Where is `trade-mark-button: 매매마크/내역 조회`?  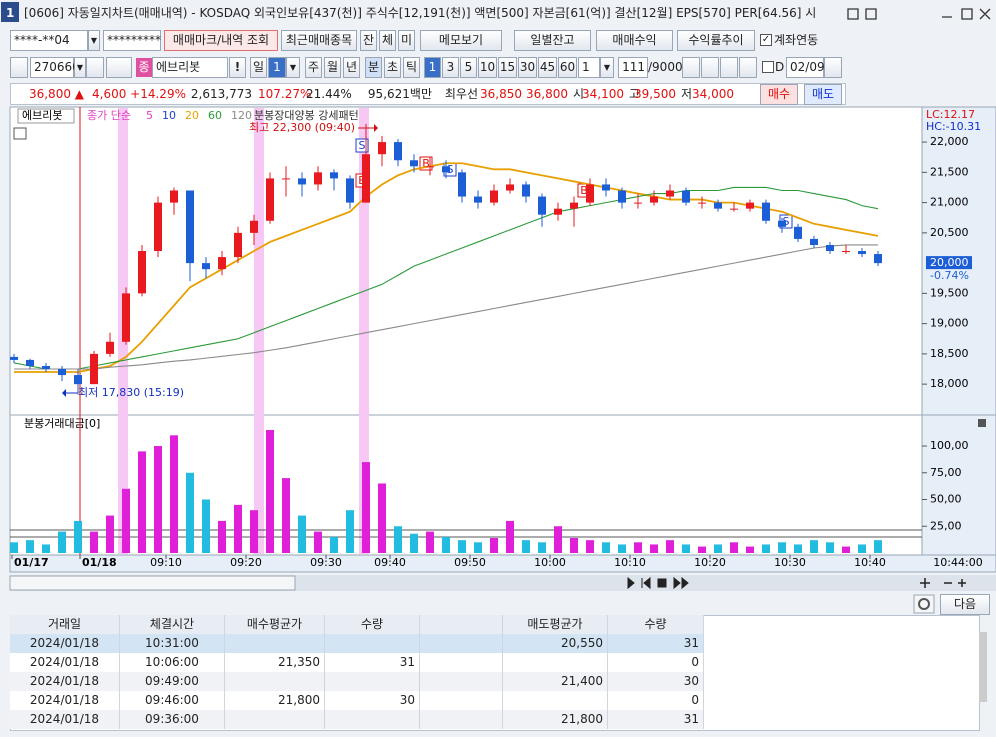
trade-mark-button: 매매마크/내역 조회 is located at coordinates (221, 40).